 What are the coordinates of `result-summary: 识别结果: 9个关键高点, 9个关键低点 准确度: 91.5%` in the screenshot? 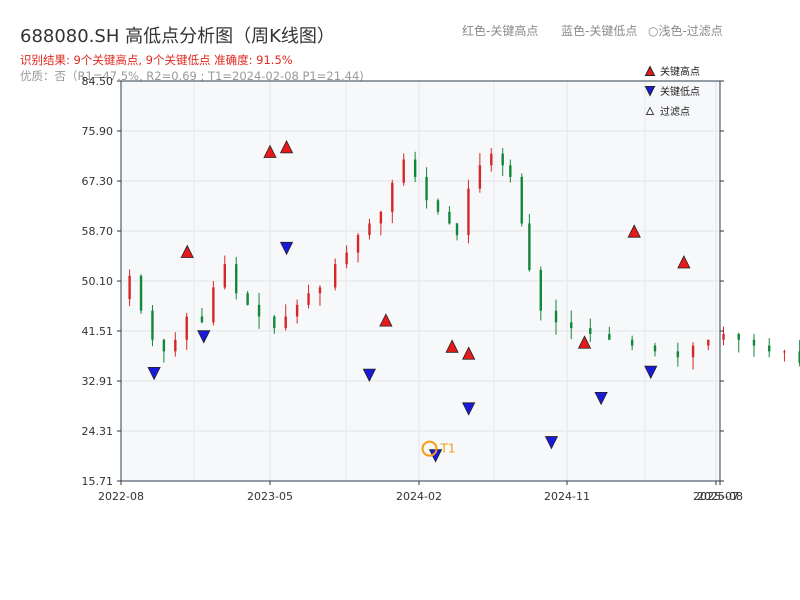 It's located at (156, 60).